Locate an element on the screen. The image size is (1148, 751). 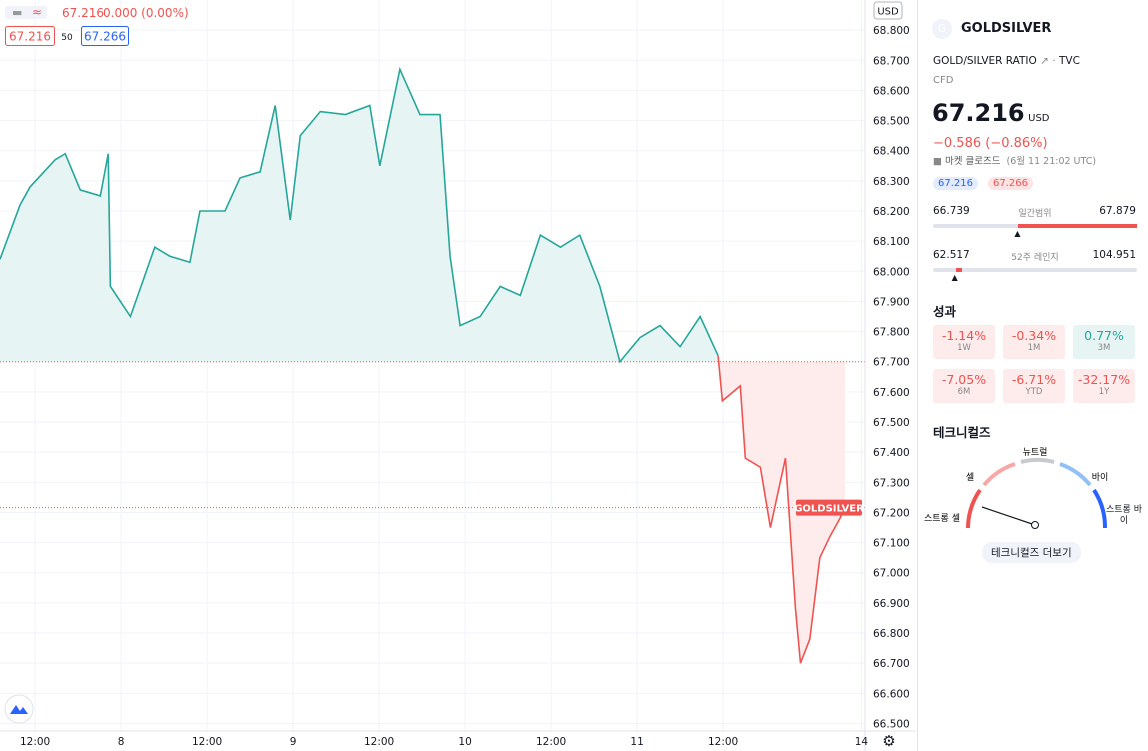
range-high: 104.951 is located at coordinates (1114, 255).